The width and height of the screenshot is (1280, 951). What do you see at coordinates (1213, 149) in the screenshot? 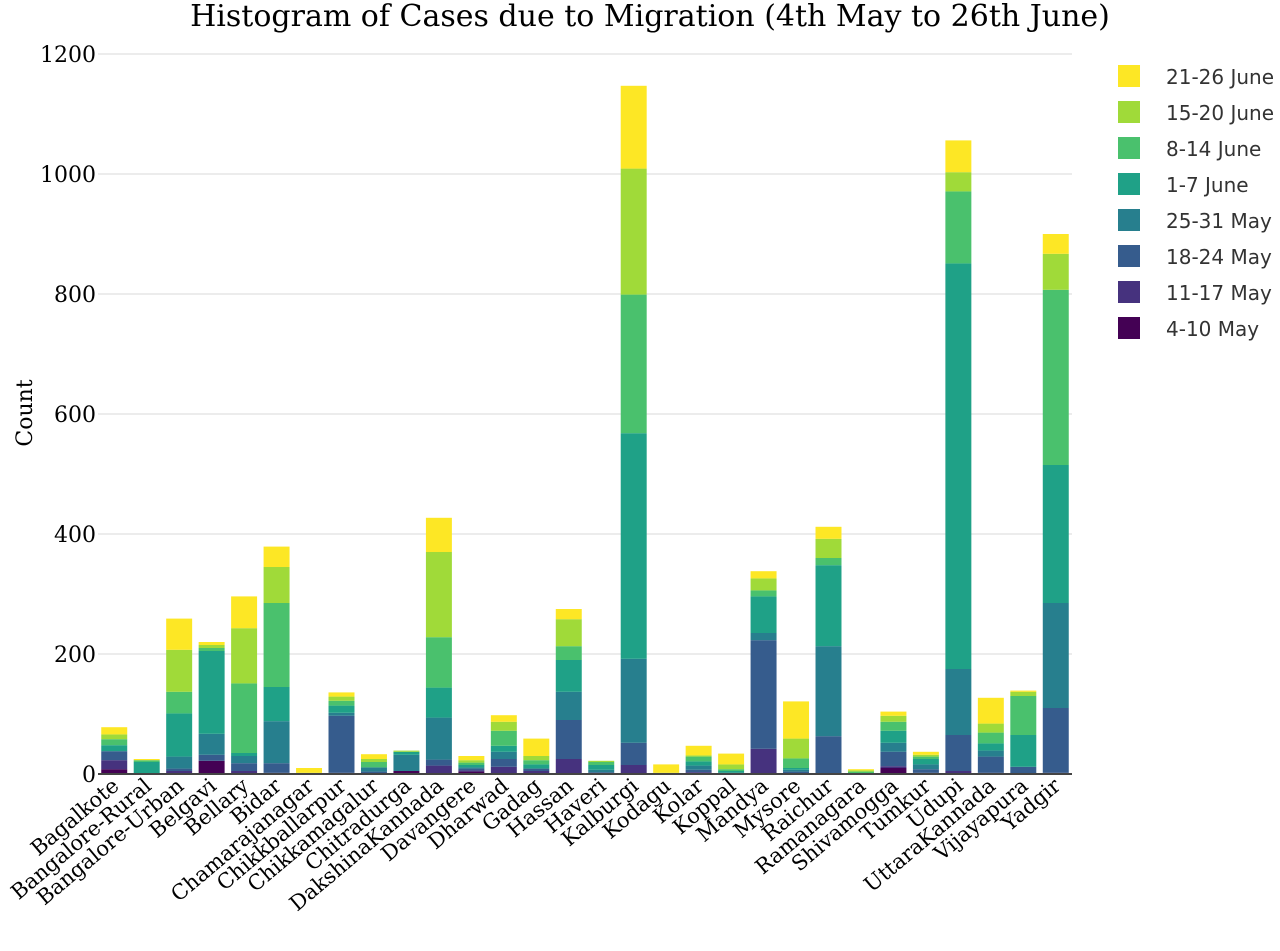
I see `legend-label: 8-14 June` at bounding box center [1213, 149].